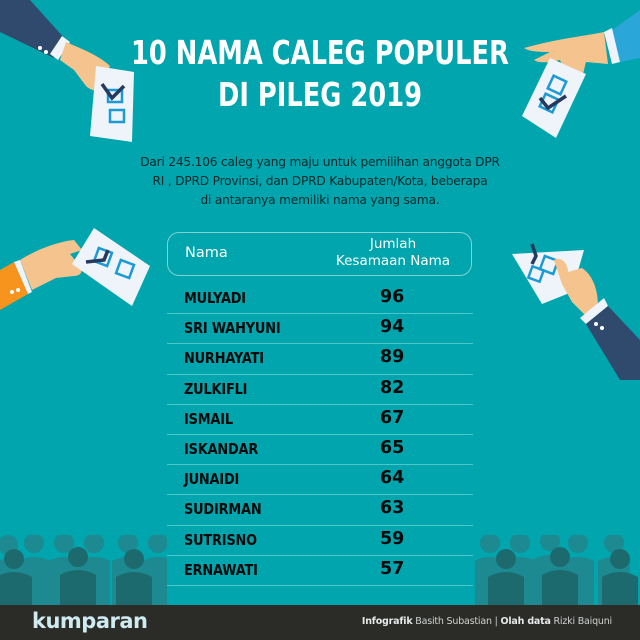  I want to click on table-row: SUTRISNO 59, so click(320, 541).